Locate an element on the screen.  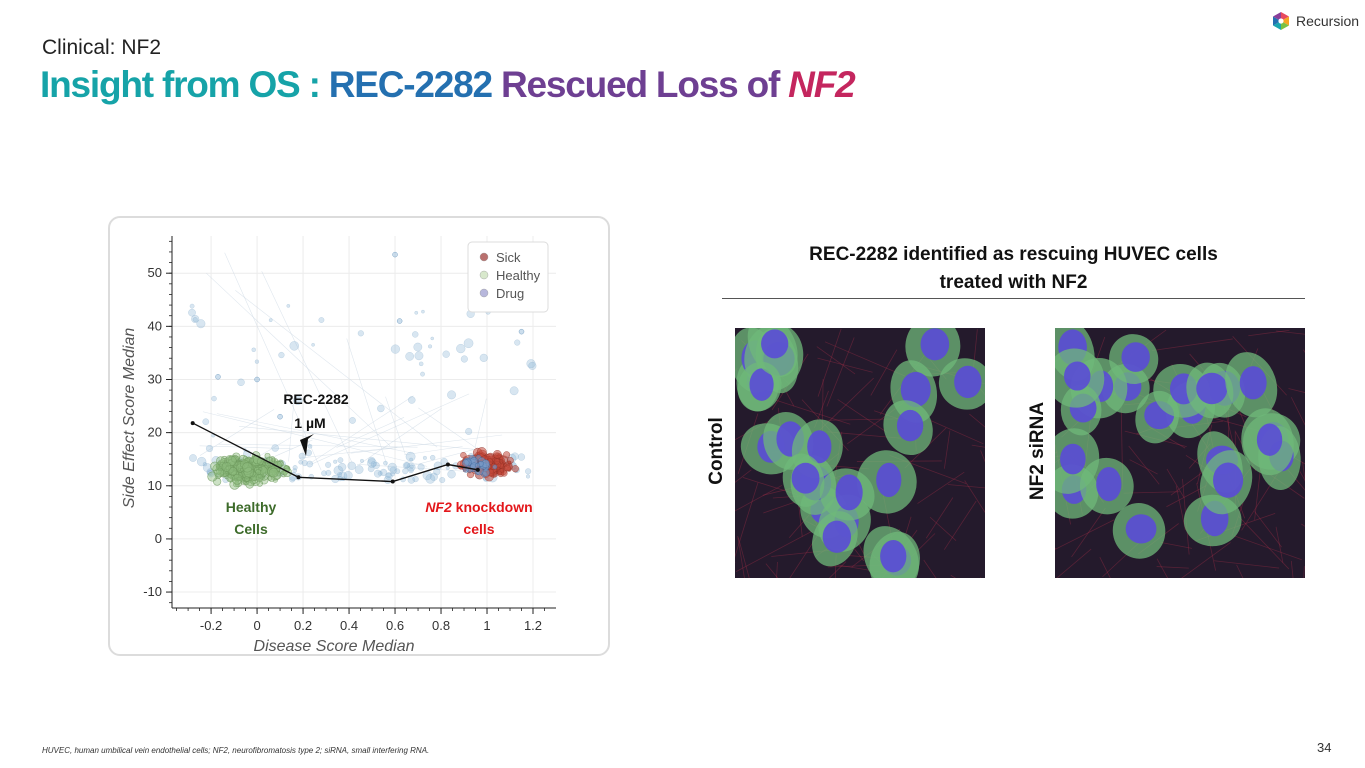
legend-marker-drug is located at coordinates (484, 293).